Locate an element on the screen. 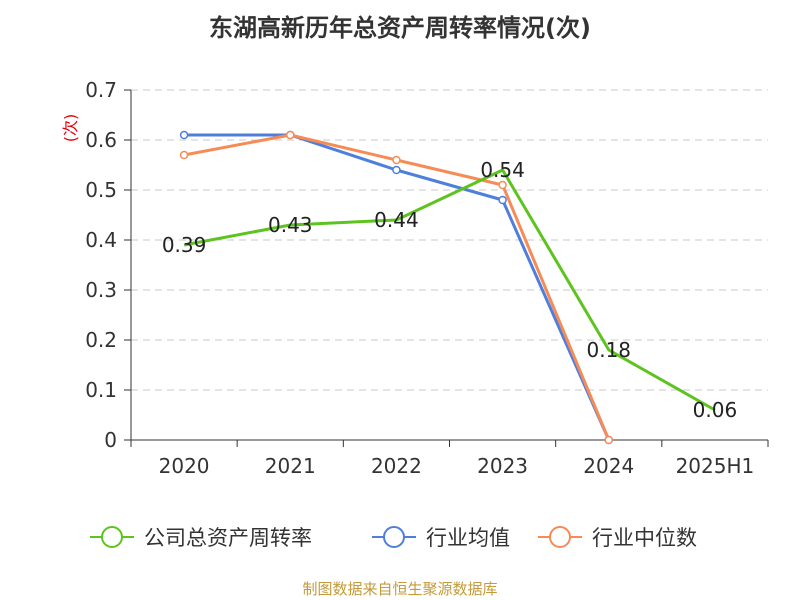 Image resolution: width=800 pixels, height=600 pixels. legend-label-2: 行业中位数 is located at coordinates (644, 538).